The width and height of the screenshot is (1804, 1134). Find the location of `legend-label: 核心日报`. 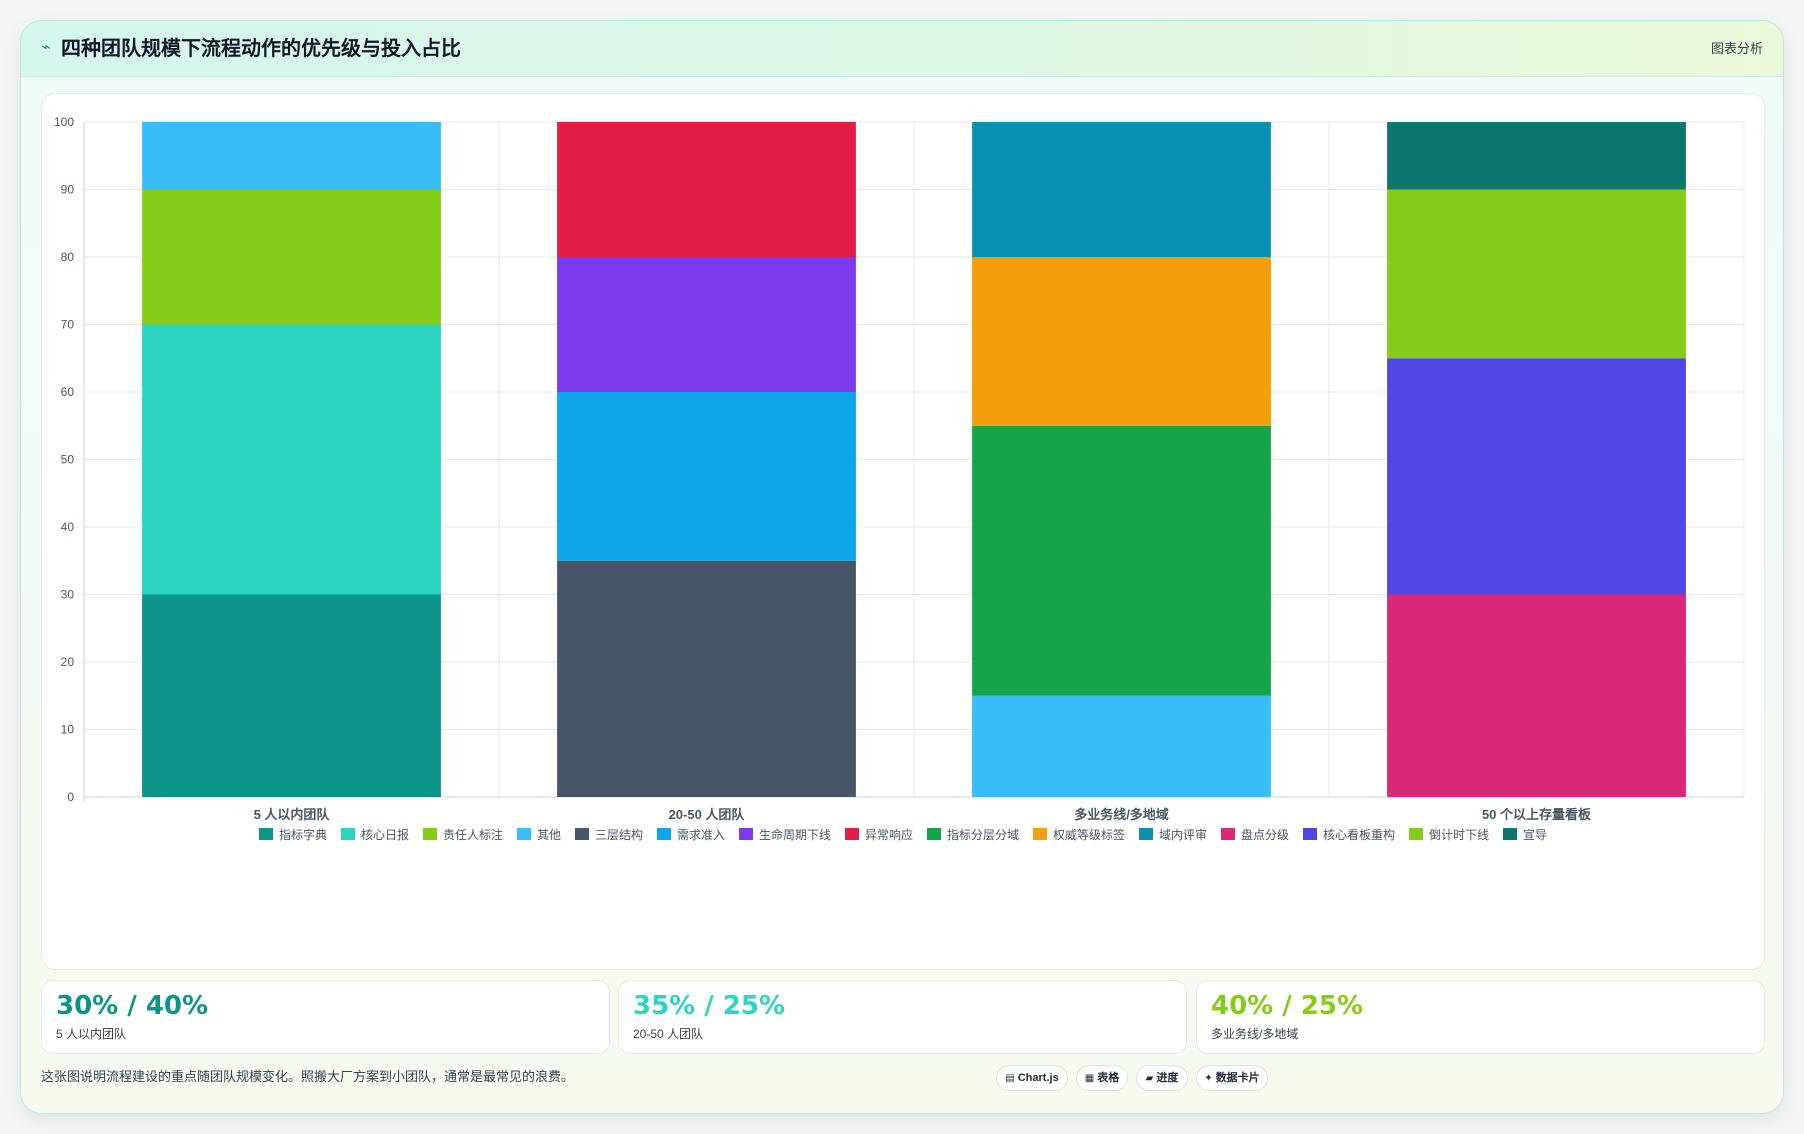

legend-label: 核心日报 is located at coordinates (385, 834).